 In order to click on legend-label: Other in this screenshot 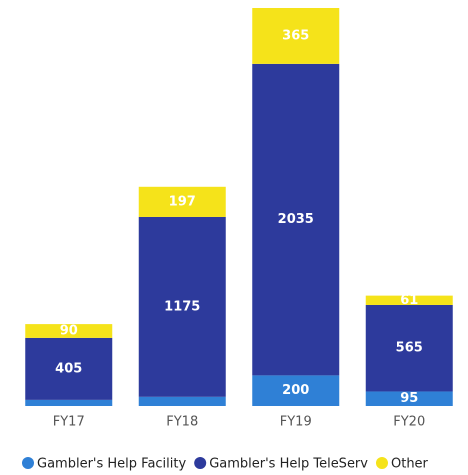, I will do `click(410, 464)`.